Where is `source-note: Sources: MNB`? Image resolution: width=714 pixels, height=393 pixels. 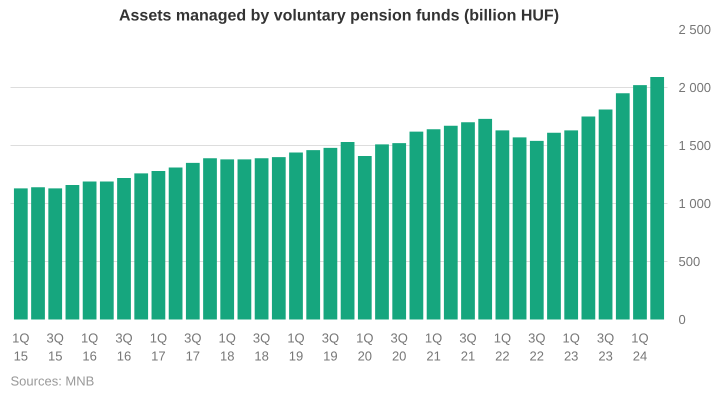 source-note: Sources: MNB is located at coordinates (52, 381).